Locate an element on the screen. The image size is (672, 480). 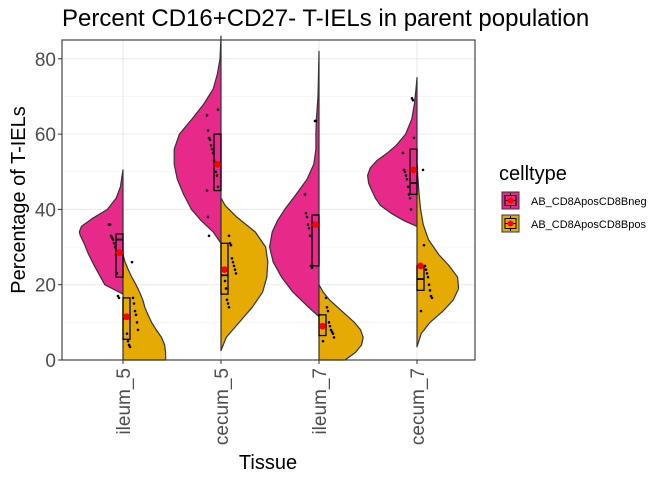
x-tick-label: ileum_5 is located at coordinates (124, 401).